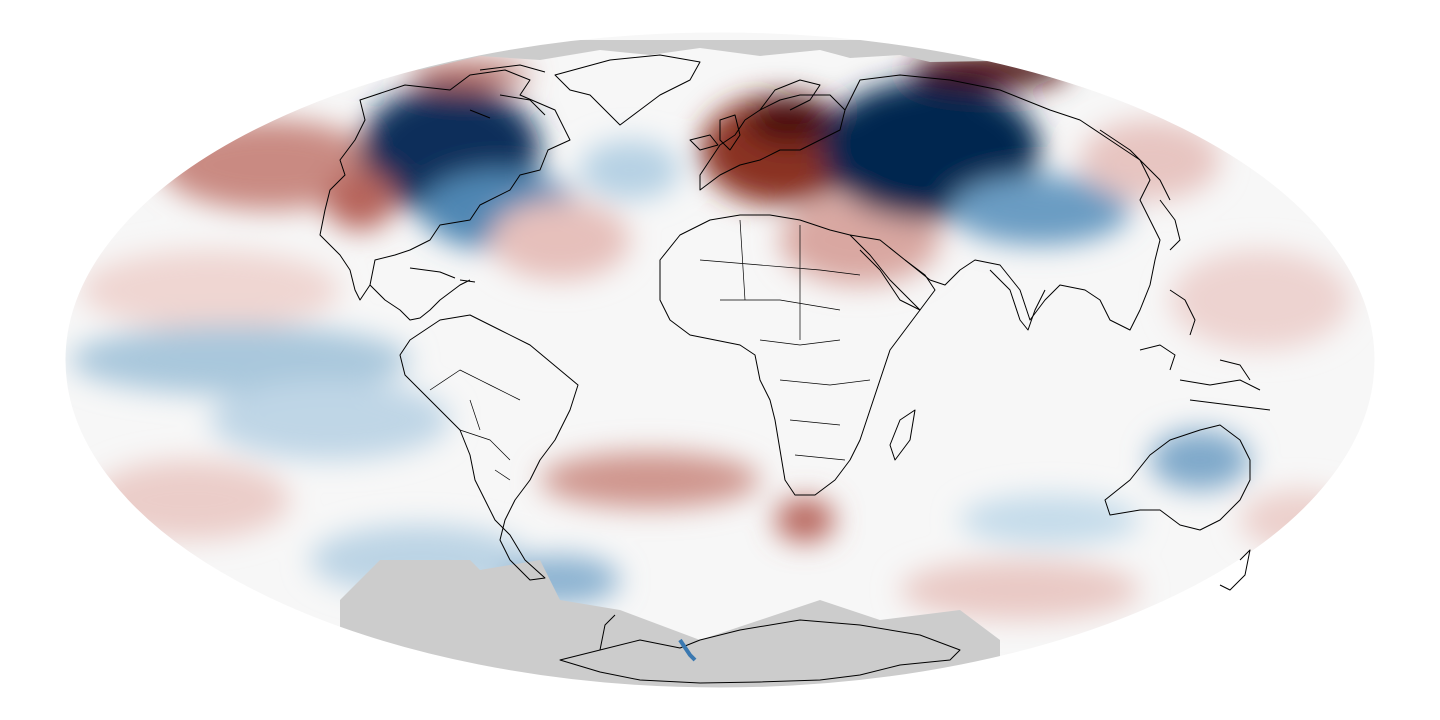 This screenshot has width=1440, height=720. Describe the element at coordinates (560, 240) in the screenshot. I see `warm-anomaly-north-atlantic` at that location.